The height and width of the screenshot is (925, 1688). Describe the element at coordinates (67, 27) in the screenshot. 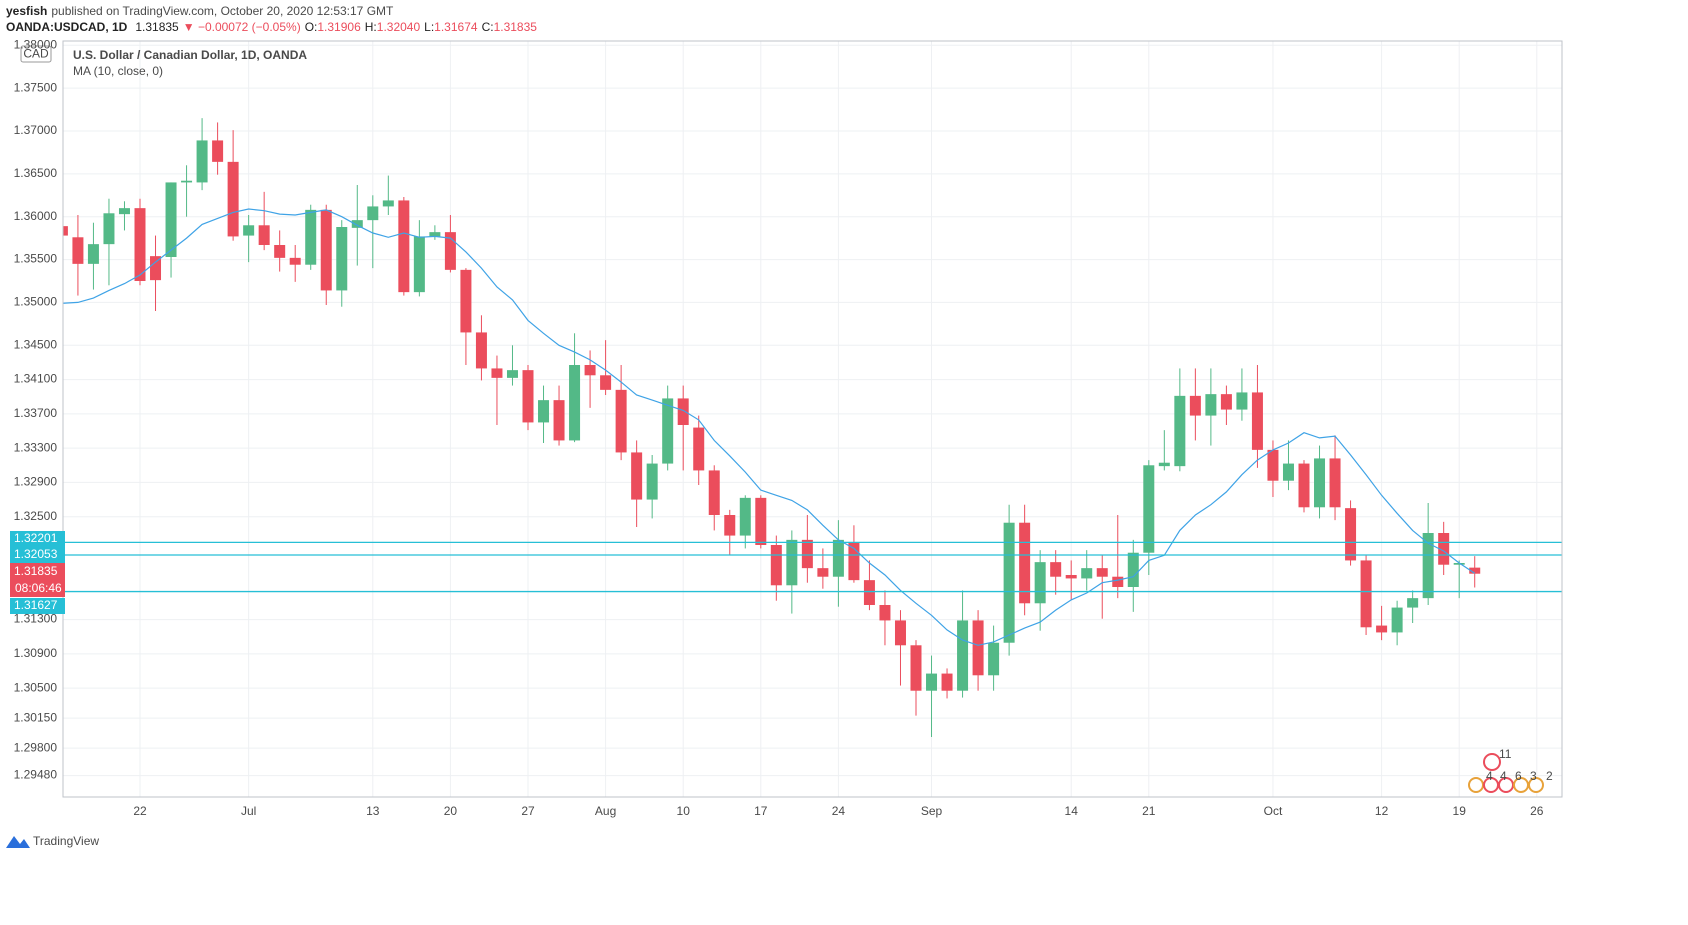

I see `symbol: OANDA:USDCAD, 1D` at that location.